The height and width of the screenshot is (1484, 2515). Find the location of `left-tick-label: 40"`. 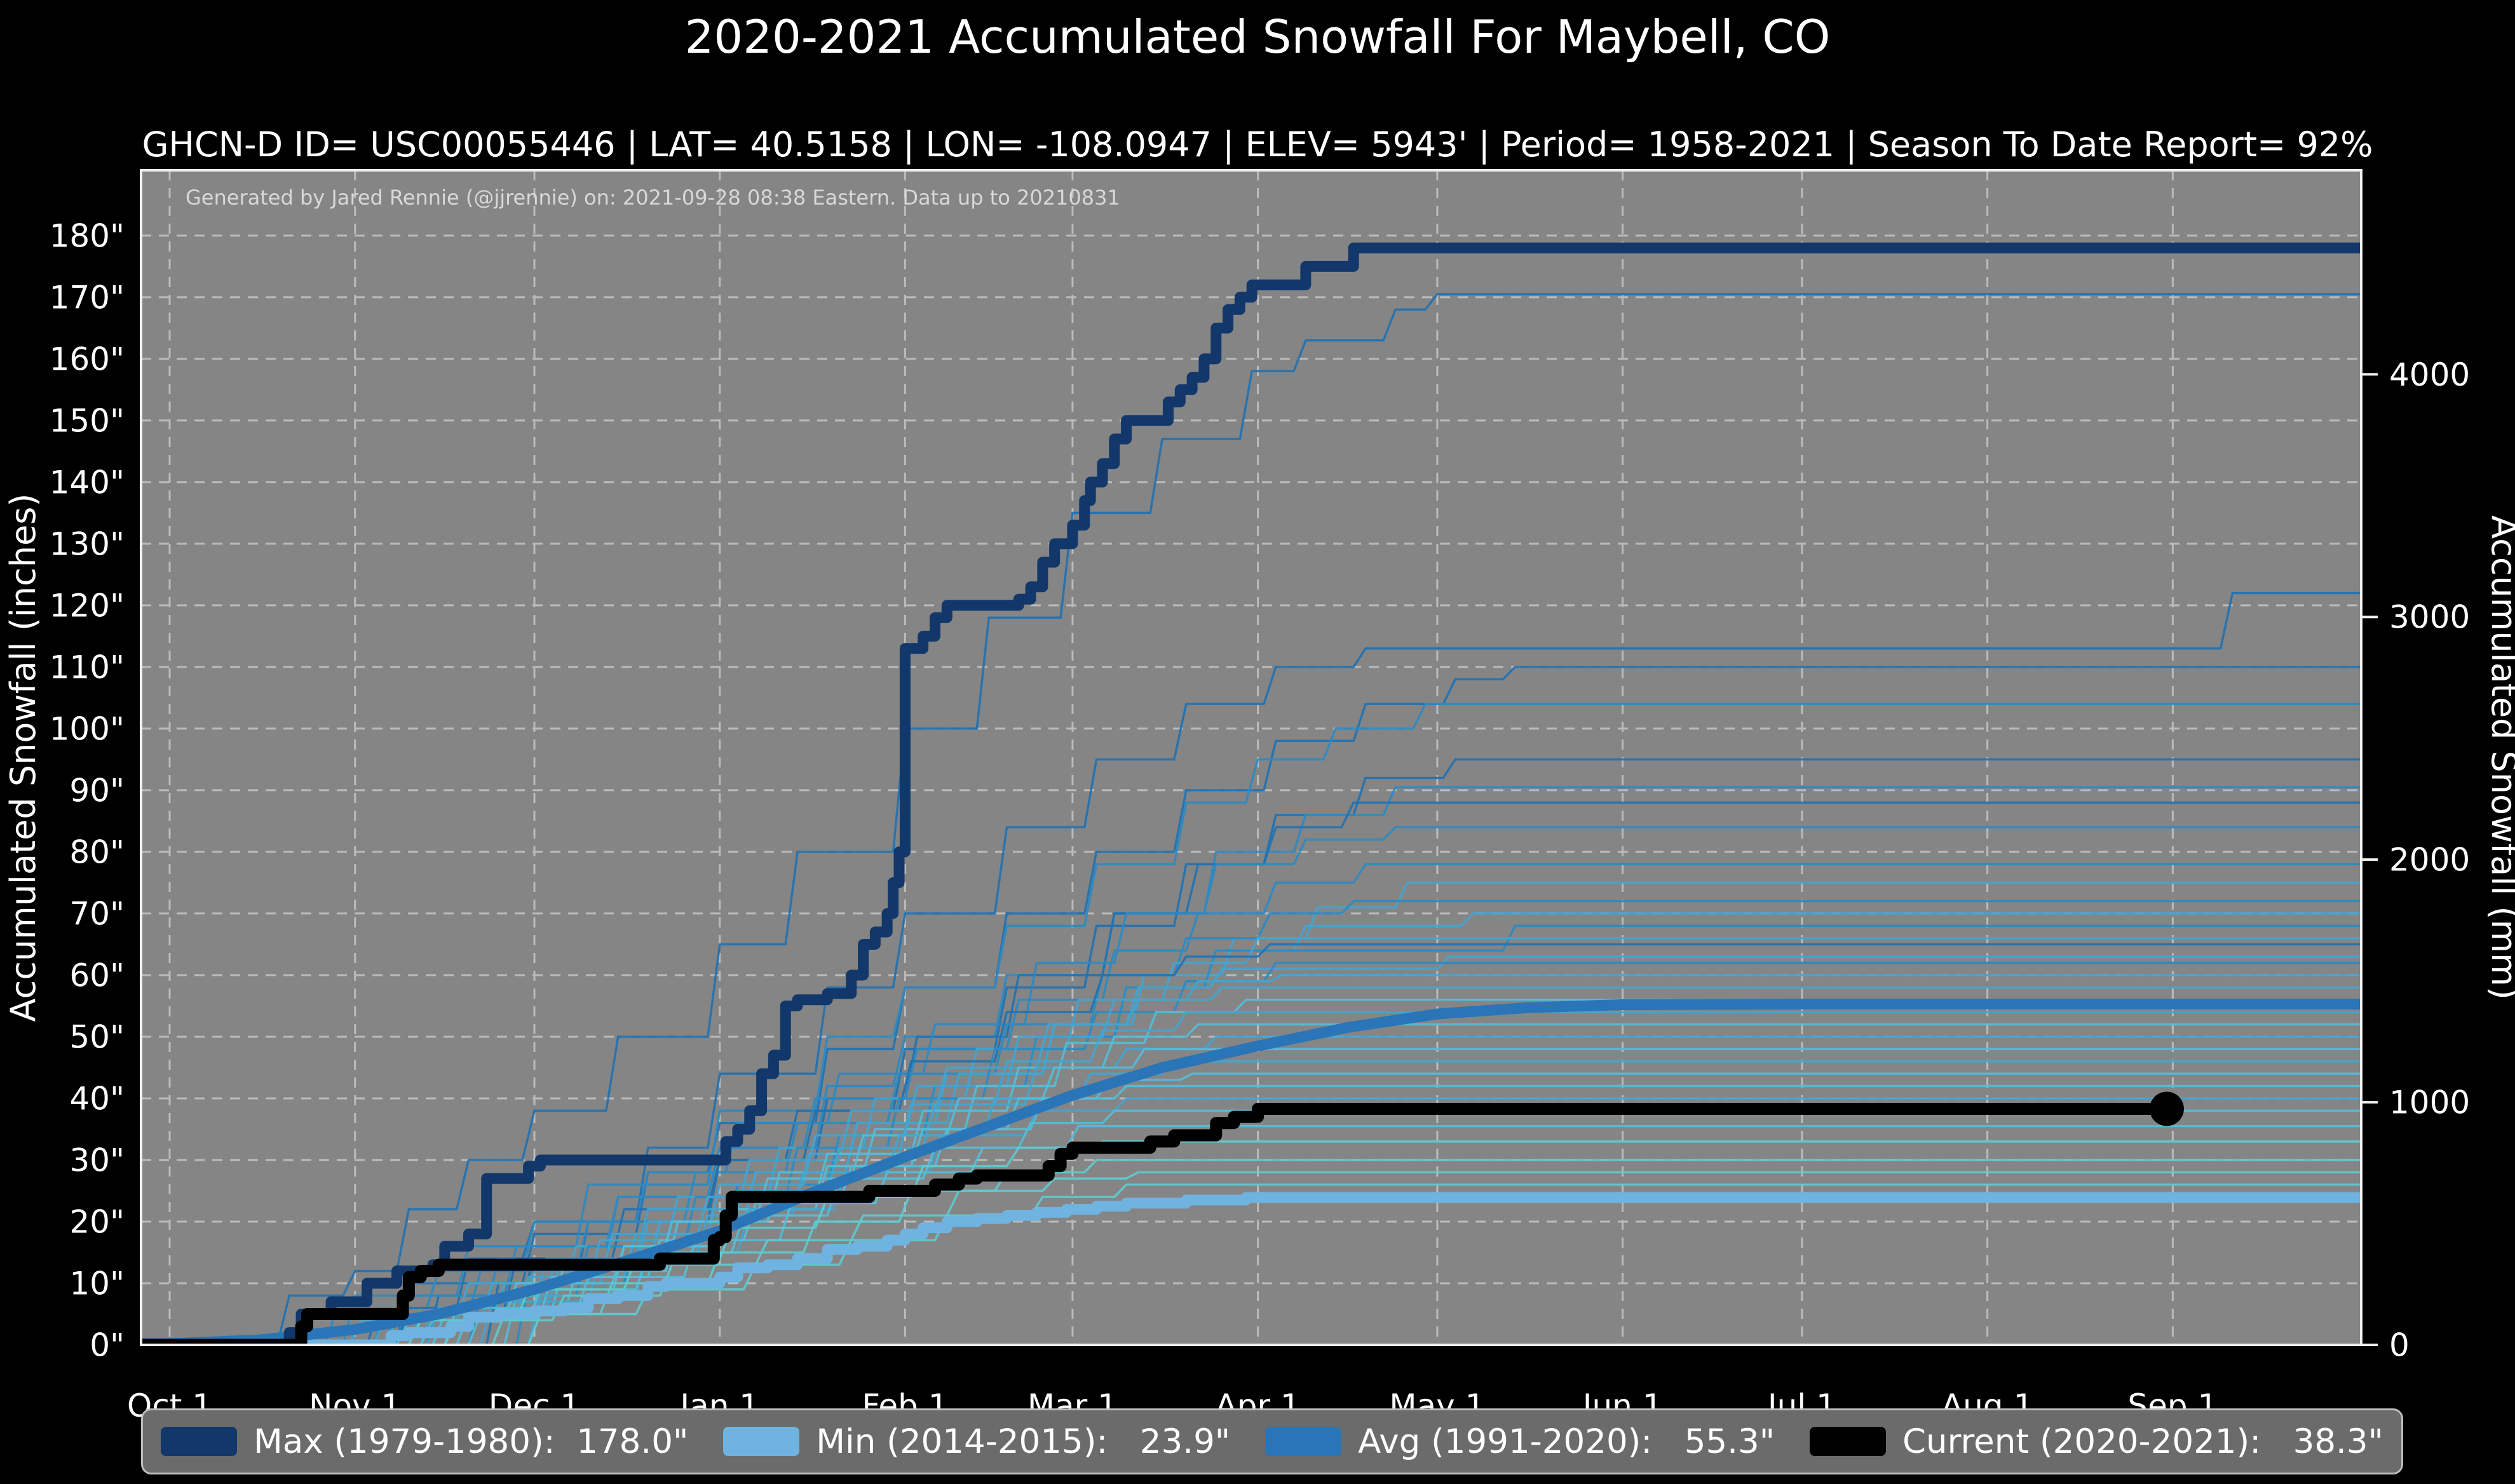

left-tick-label: 40" is located at coordinates (97, 1098).